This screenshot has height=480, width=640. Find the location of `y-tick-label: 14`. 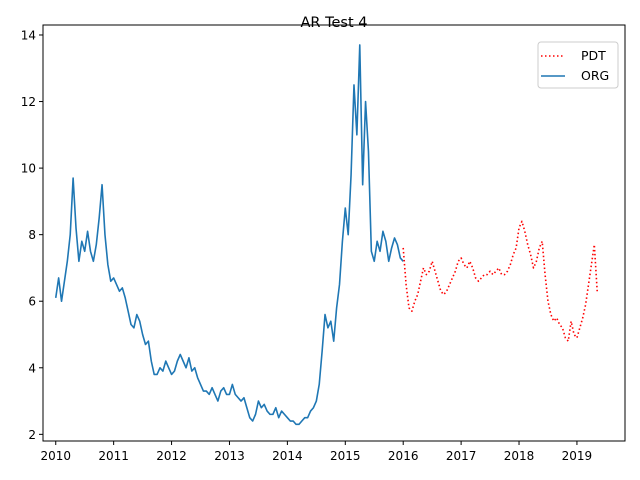

y-tick-label: 14 is located at coordinates (28, 35).